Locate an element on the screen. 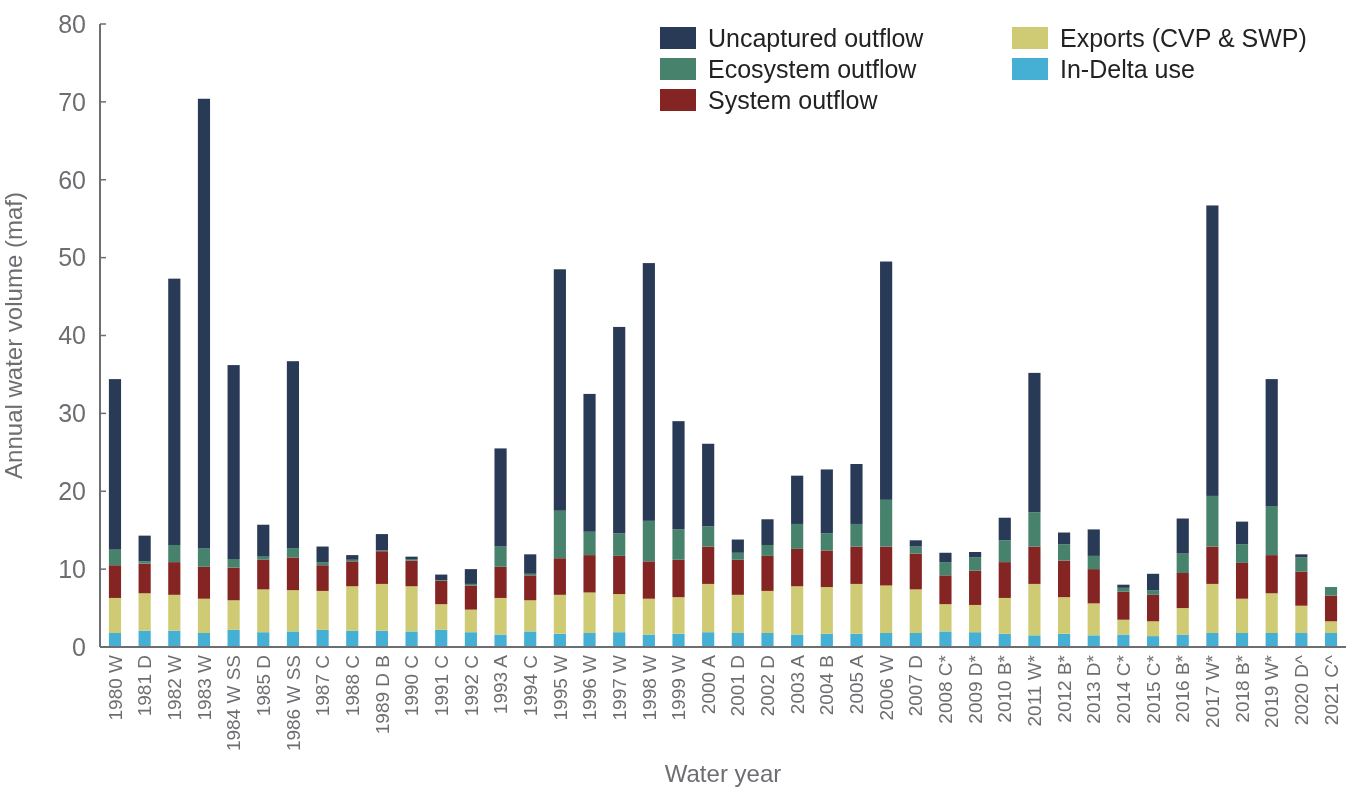 The image size is (1354, 804). x-tick-label: 1985 D is located at coordinates (263, 686).